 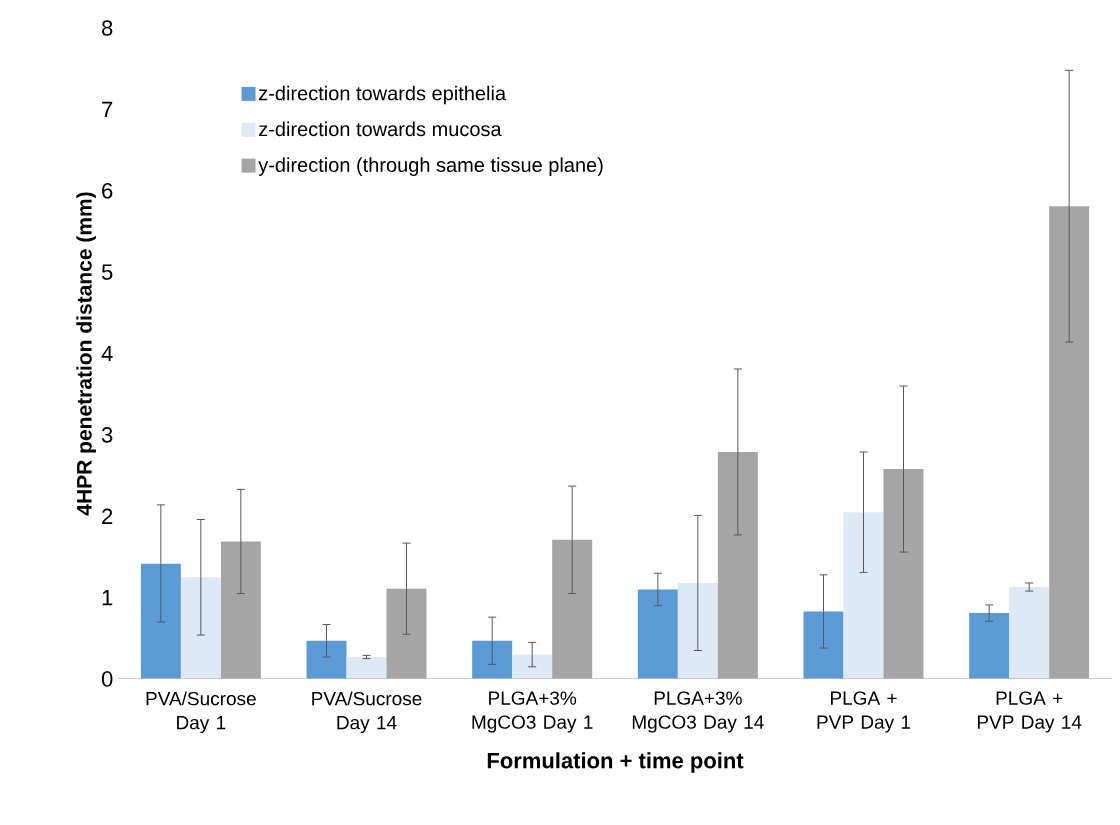 I want to click on legend-label: y-direction (through same tissue plane), so click(x=430, y=166).